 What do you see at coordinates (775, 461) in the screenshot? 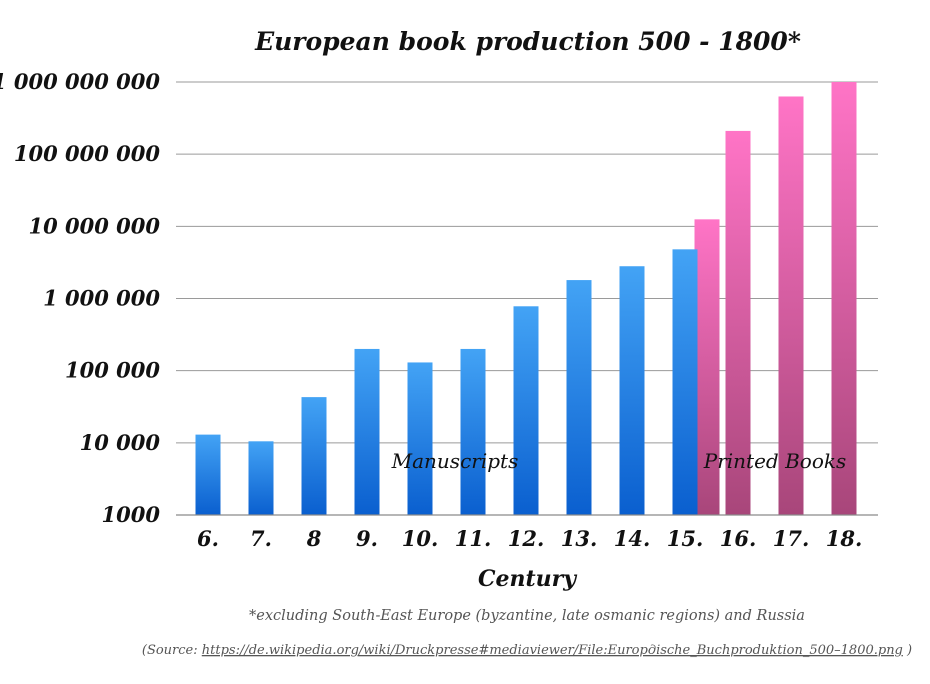
I see `annotation-printed-books: Printed Books` at bounding box center [775, 461].